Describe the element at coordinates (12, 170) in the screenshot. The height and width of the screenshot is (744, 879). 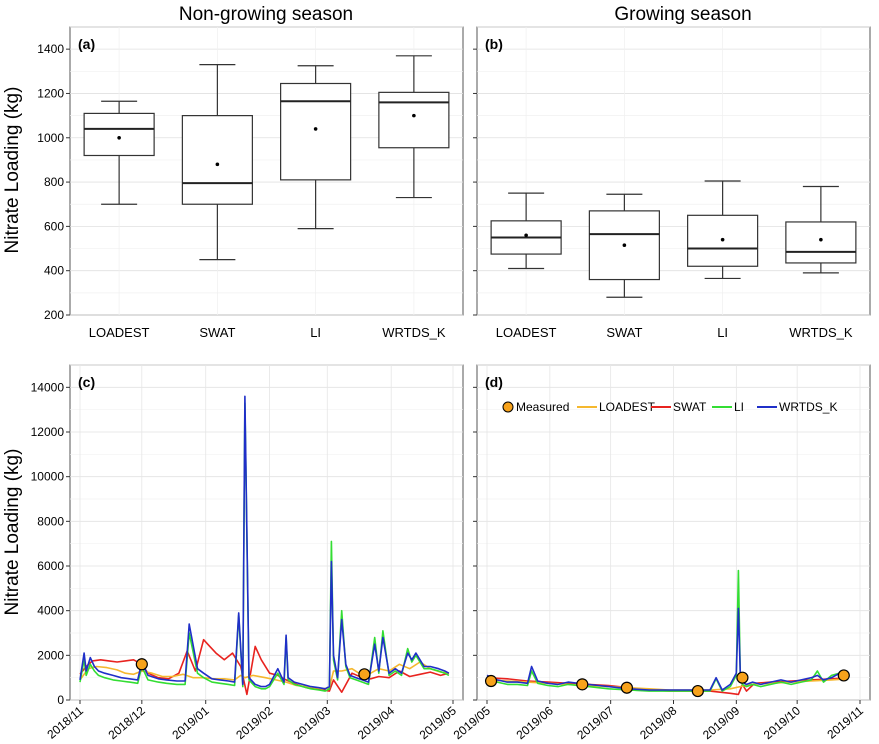
I see `ylabel-top: Nitrate Loading (kg)` at that location.